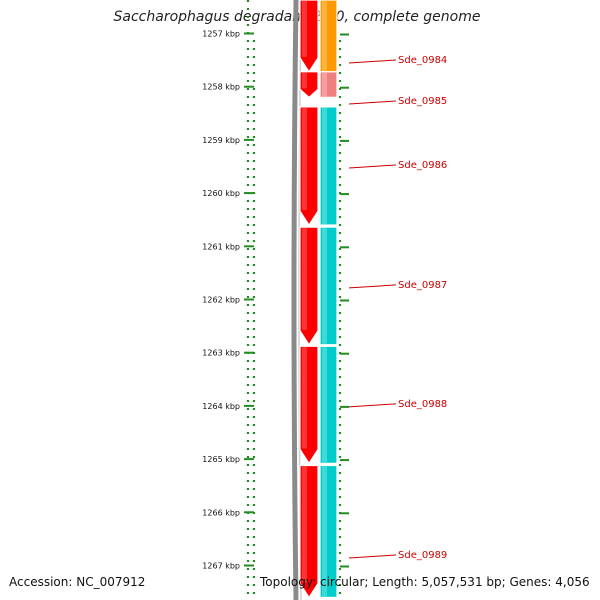 The image size is (600, 600). I want to click on scale-tick-label: 1262 kbp, so click(221, 300).